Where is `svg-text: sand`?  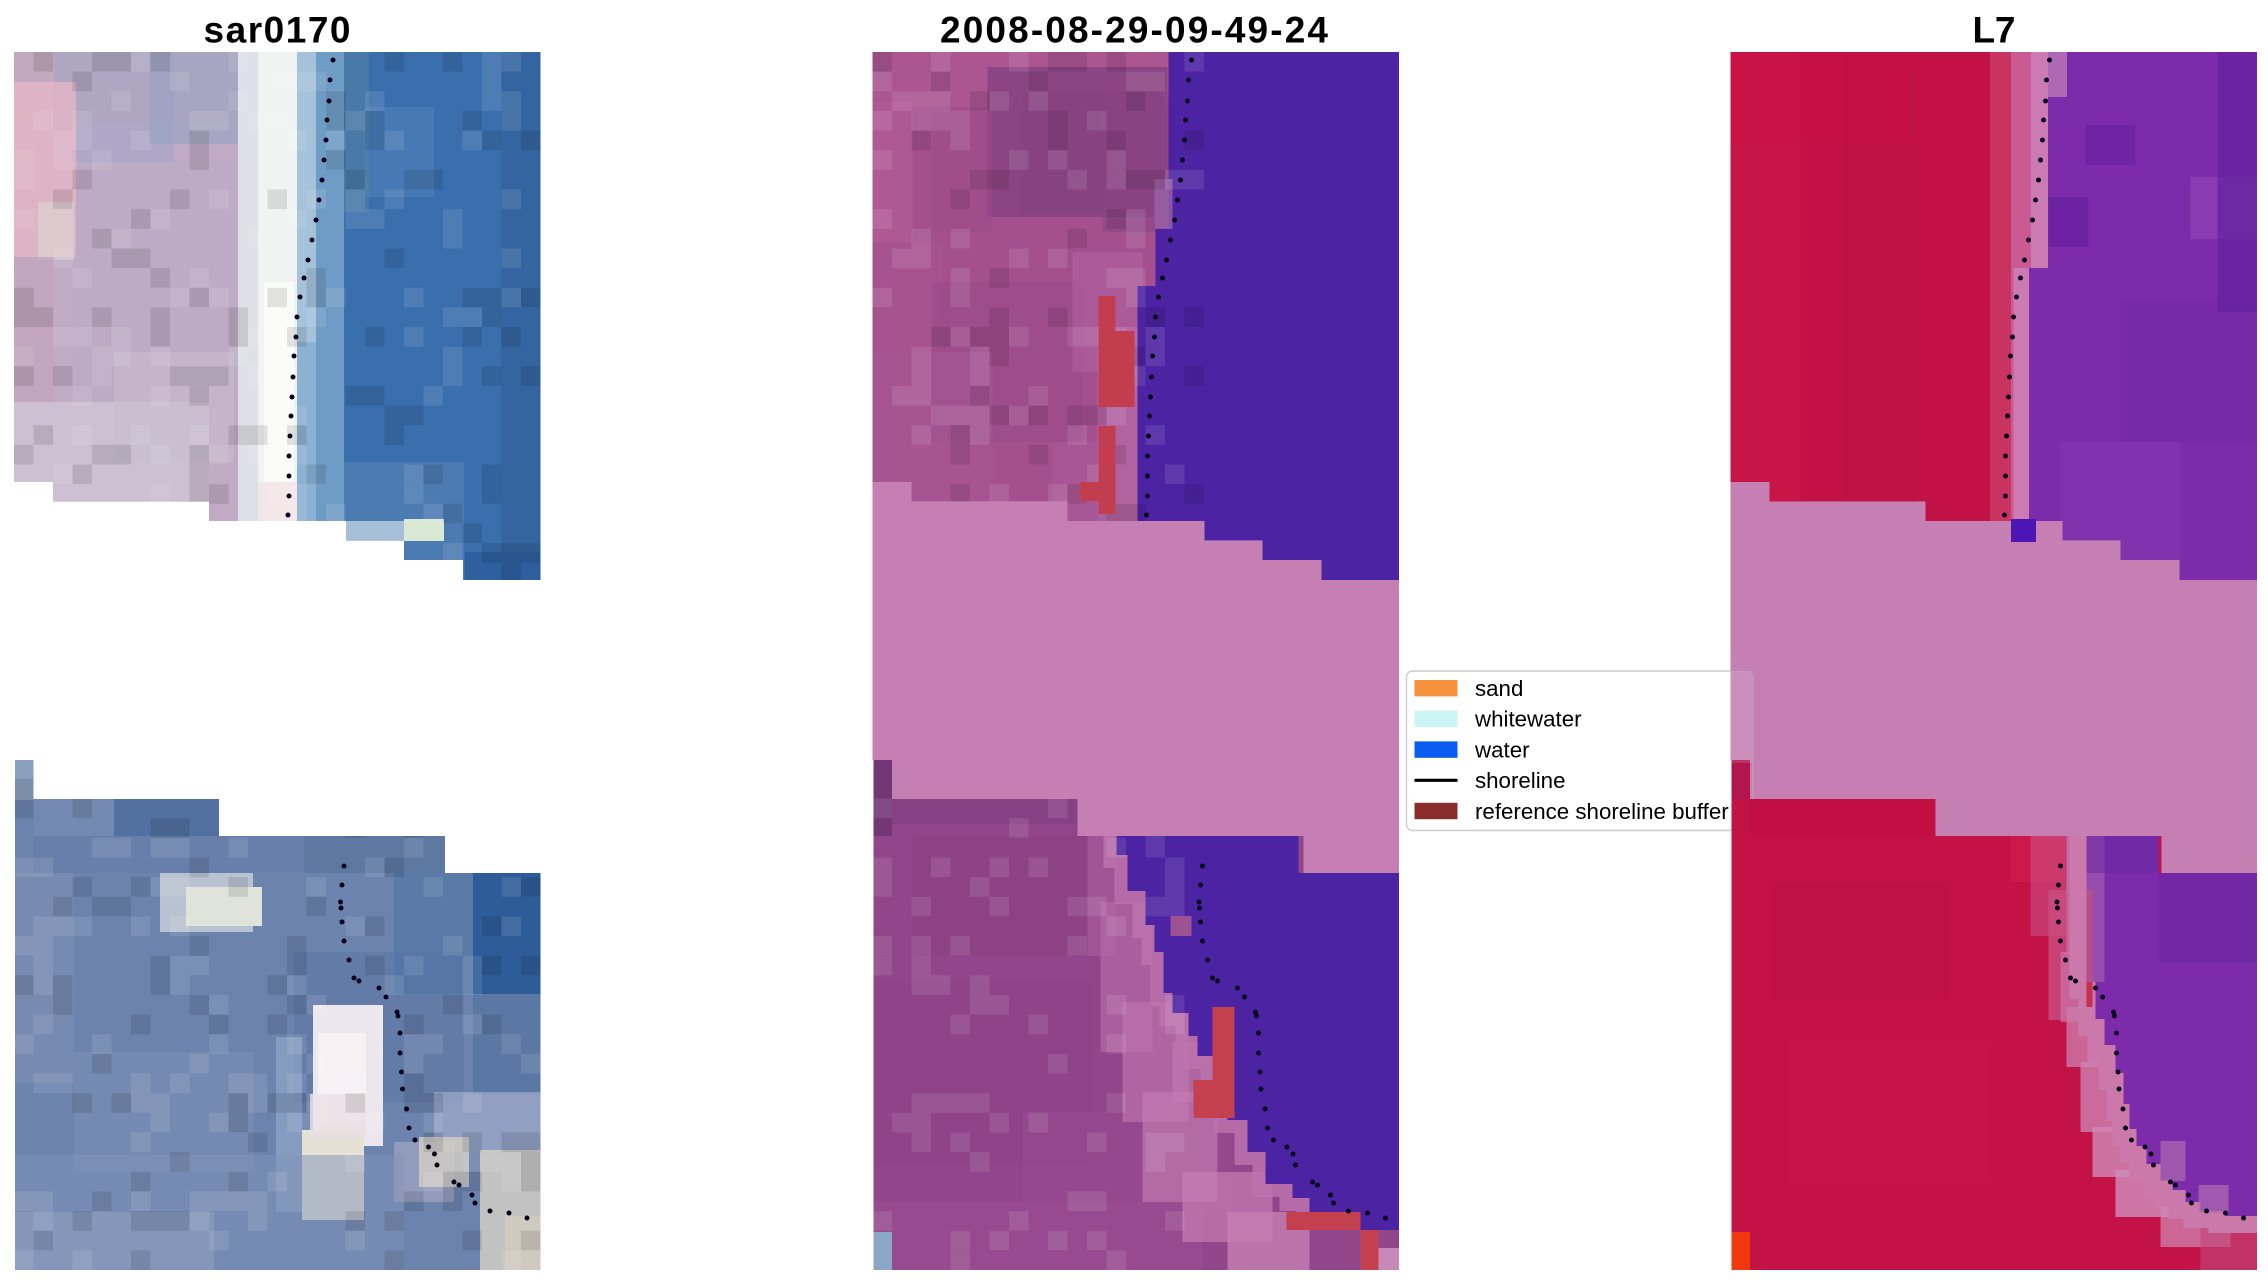 svg-text: sand is located at coordinates (1499, 688).